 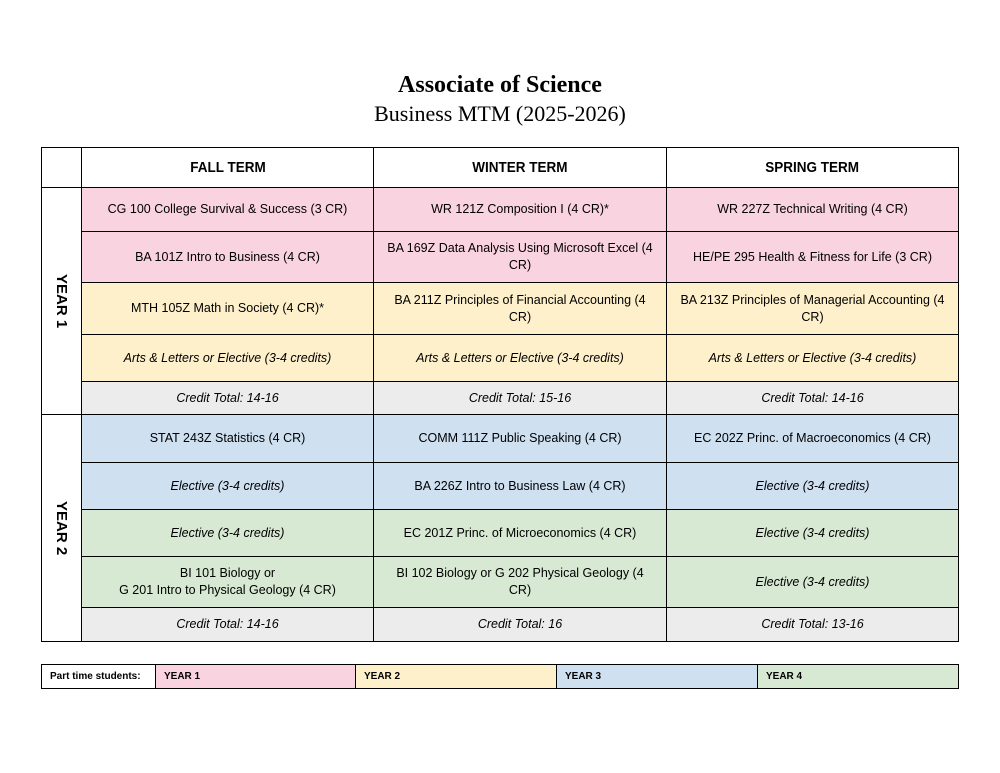 What do you see at coordinates (500, 85) in the screenshot?
I see `title: Associate of Science` at bounding box center [500, 85].